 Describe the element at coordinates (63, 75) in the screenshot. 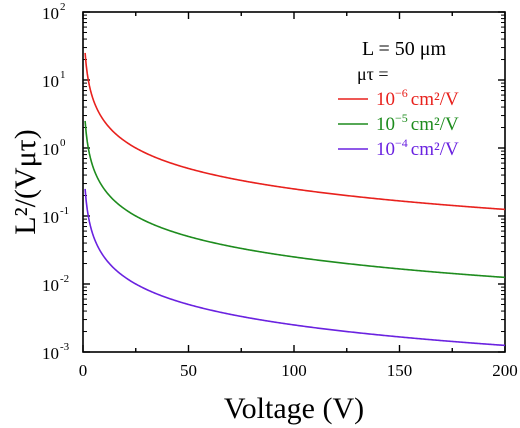

I see `y-tick-exponent: 1` at that location.